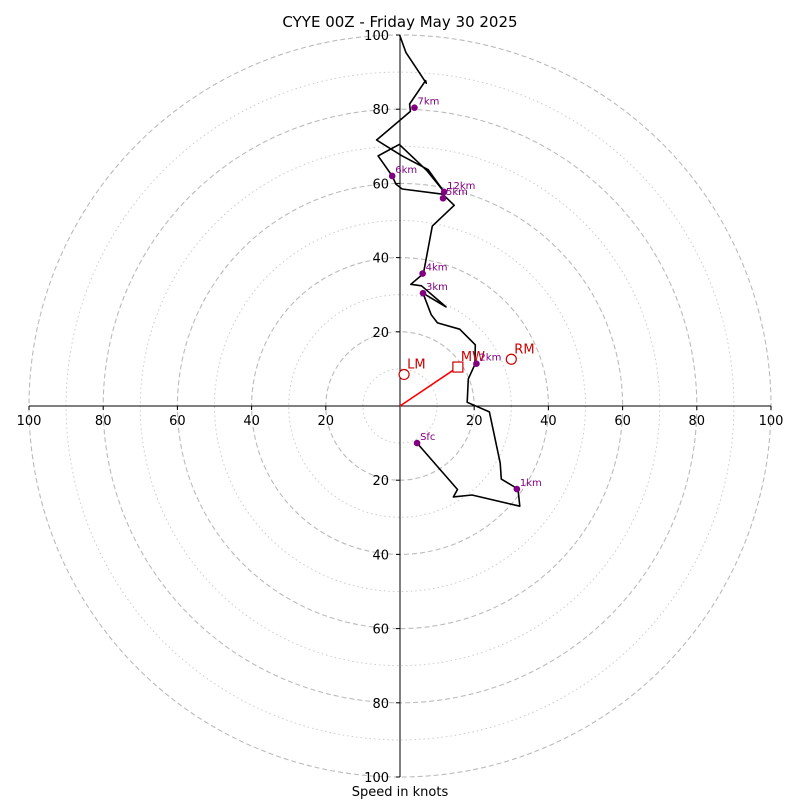 The height and width of the screenshot is (800, 800). I want to click on height-markers: Sfc 1km 2km 3km 4km 5km 6km 7km 12km, so click(465, 295).